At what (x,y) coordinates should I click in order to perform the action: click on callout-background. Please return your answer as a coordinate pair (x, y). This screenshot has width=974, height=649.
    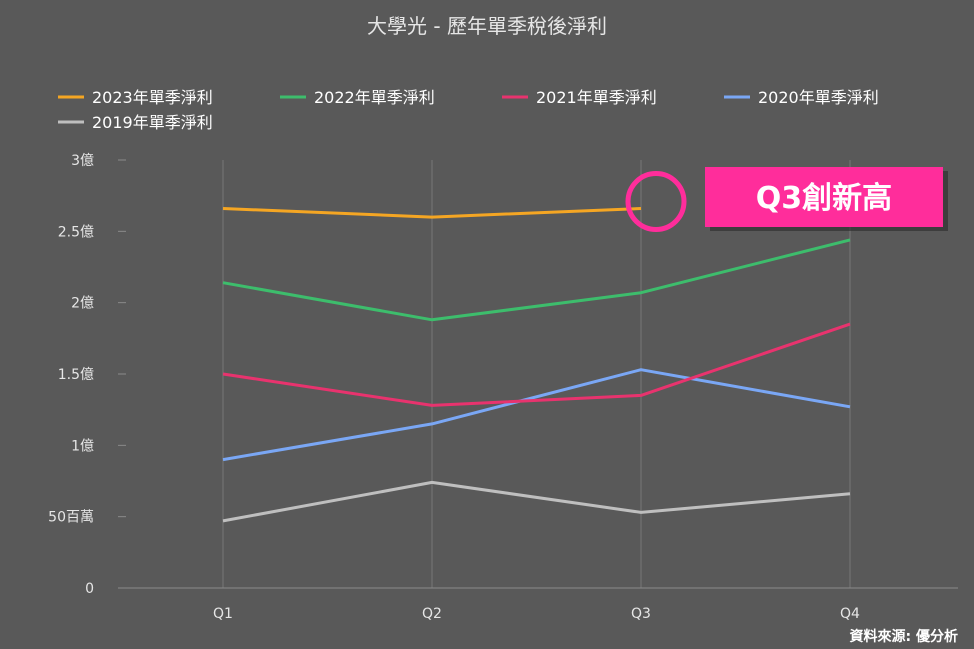
    Looking at the image, I should click on (824, 197).